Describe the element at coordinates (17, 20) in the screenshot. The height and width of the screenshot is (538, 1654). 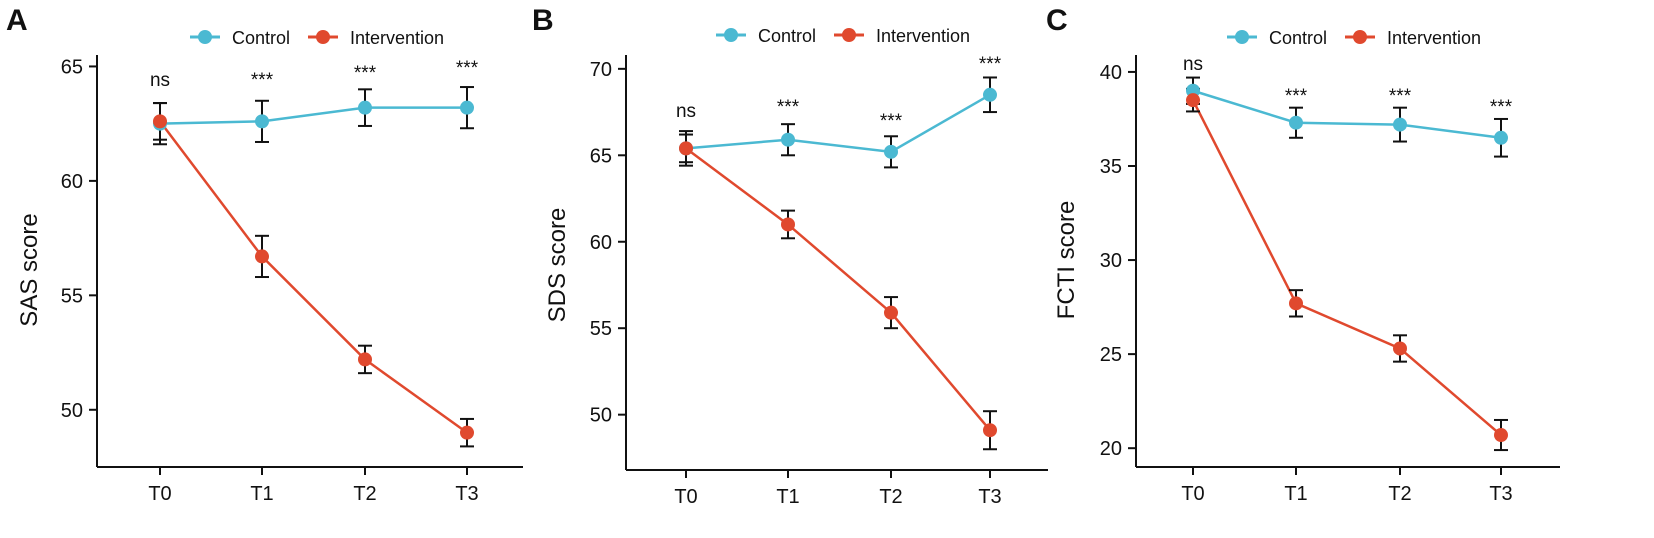
I see `panel-a-label: A` at that location.